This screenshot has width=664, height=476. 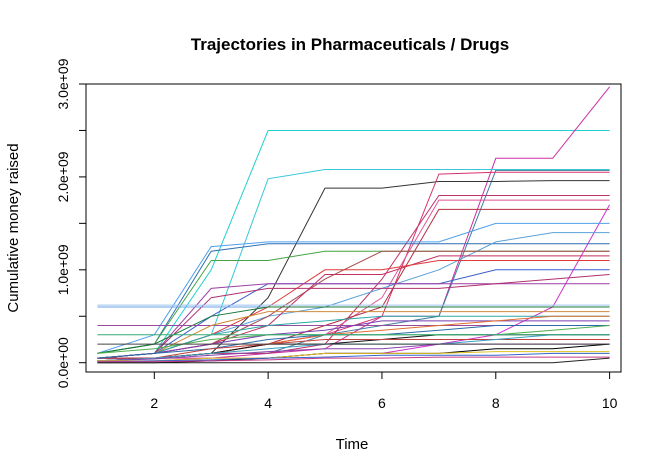 I want to click on x-tick-label-4: 4, so click(x=268, y=403).